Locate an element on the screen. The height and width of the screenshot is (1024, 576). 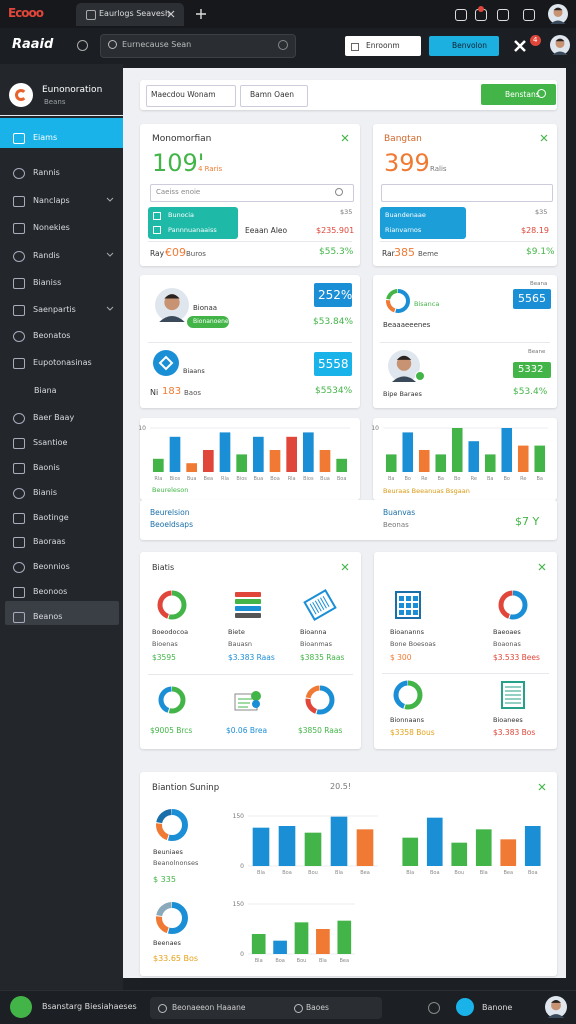
button-label: Benvolon is located at coordinates (469, 45).